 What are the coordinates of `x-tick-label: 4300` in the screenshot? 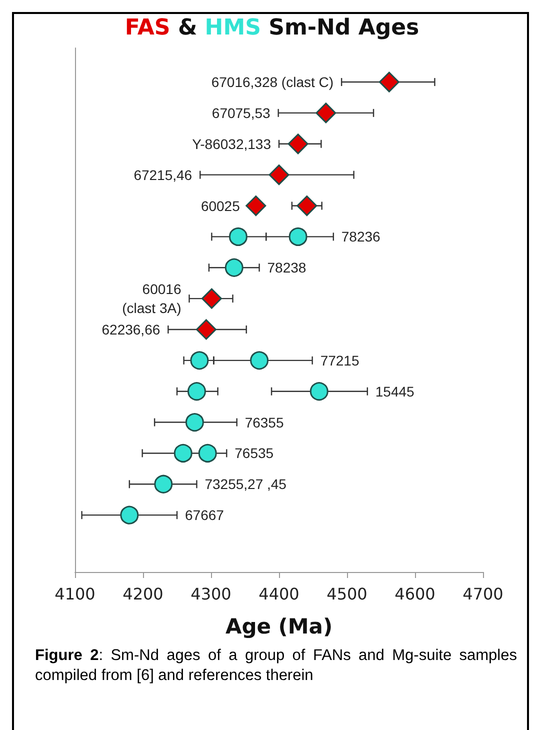 It's located at (211, 594).